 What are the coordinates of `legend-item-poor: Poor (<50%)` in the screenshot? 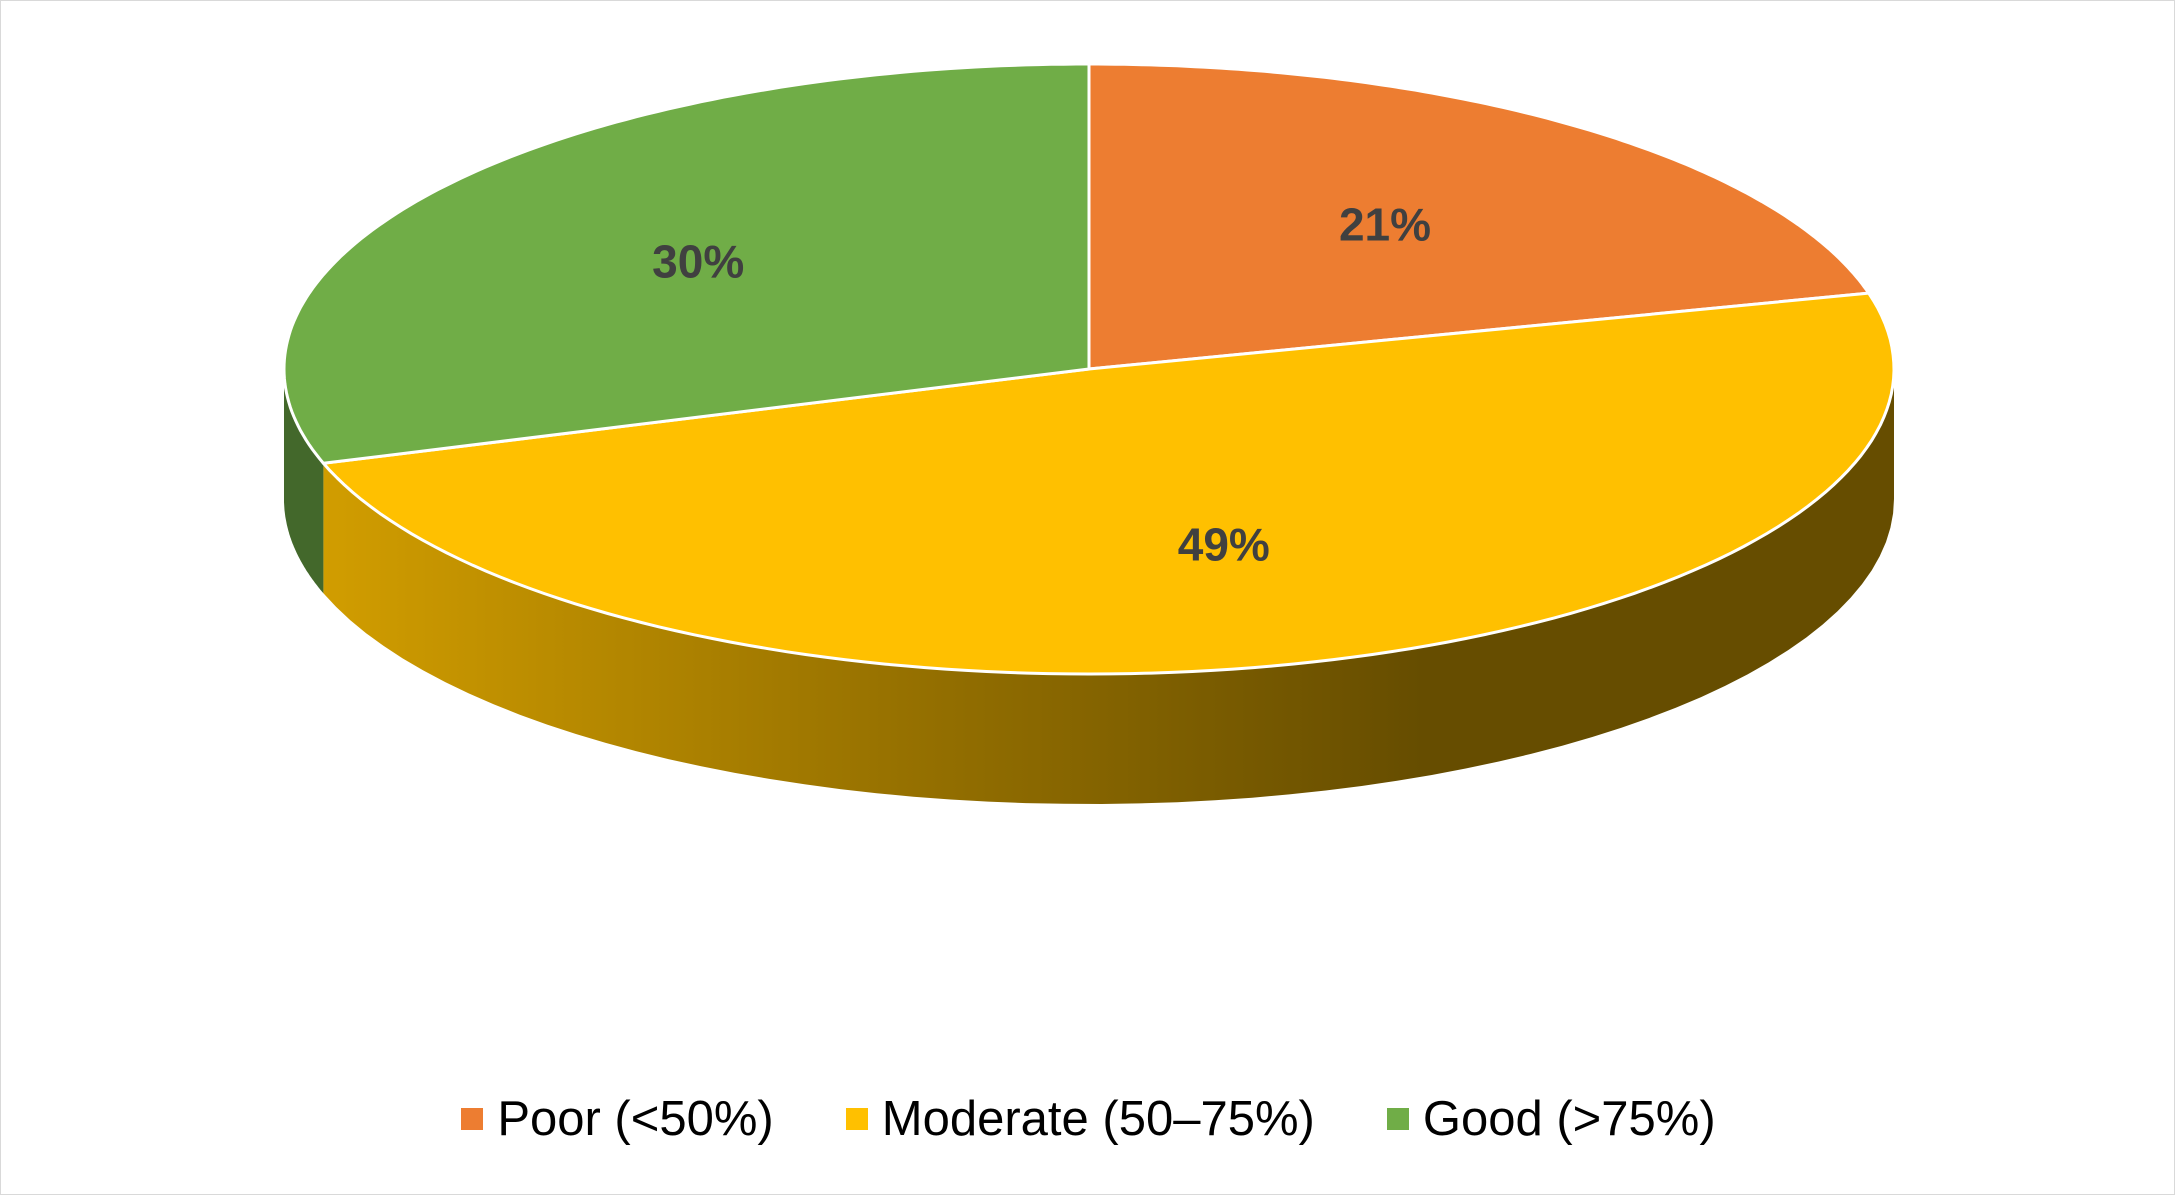 It's located at (617, 1119).